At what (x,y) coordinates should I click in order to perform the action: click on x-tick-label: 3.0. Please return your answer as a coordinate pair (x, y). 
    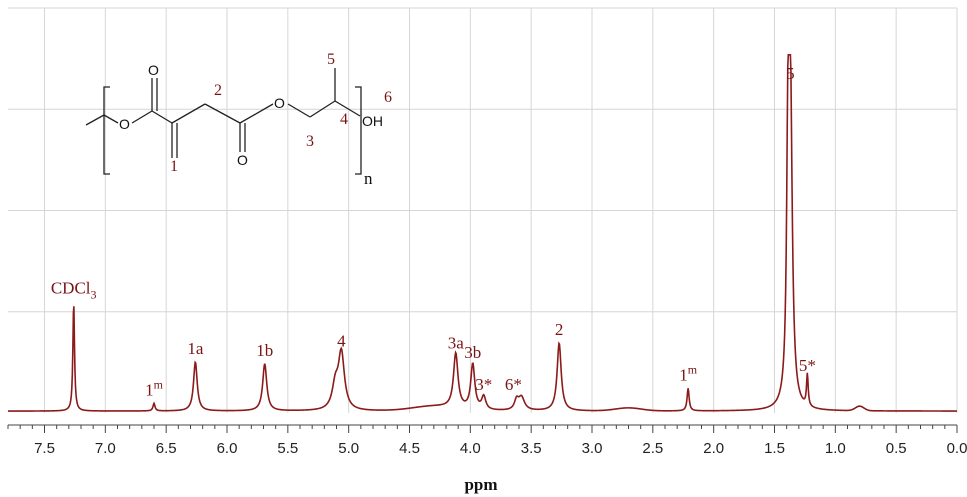
    Looking at the image, I should click on (592, 448).